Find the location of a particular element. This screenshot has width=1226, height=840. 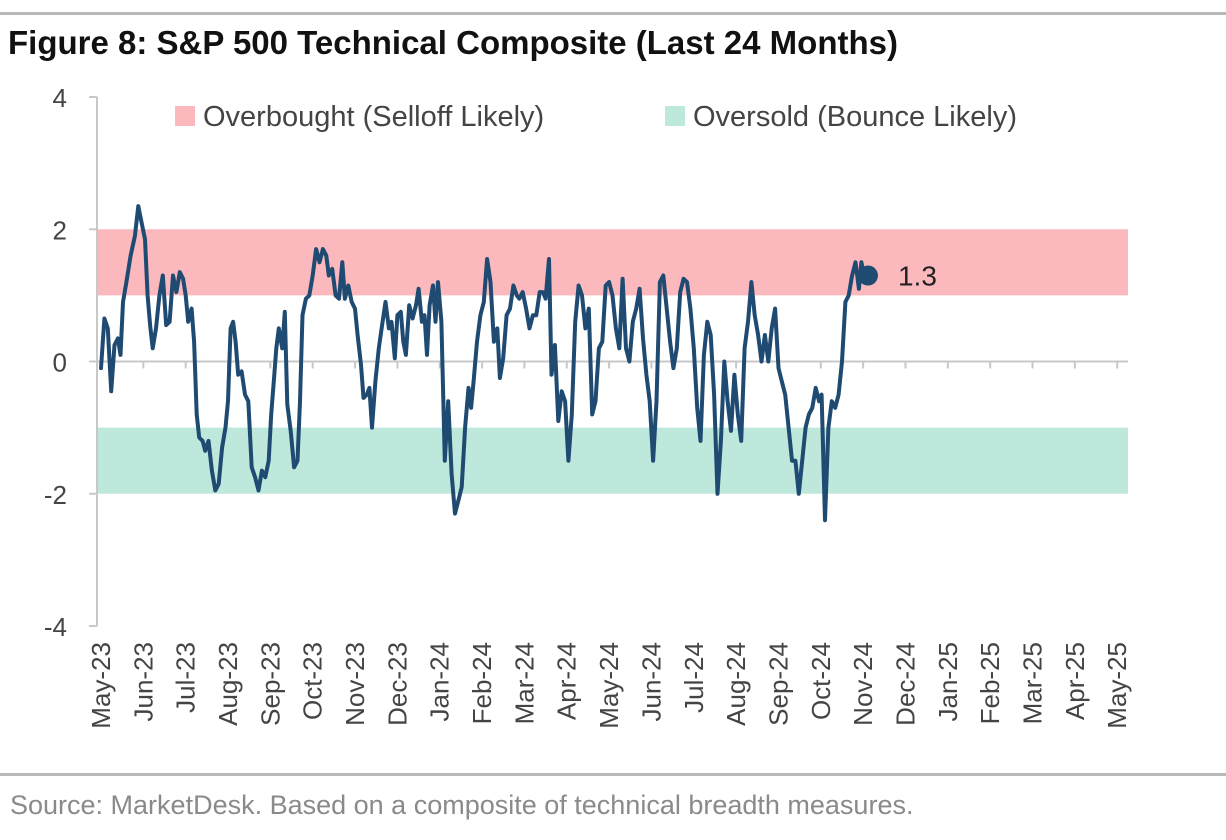

x-tick-label: Mar-24 is located at coordinates (524, 683).